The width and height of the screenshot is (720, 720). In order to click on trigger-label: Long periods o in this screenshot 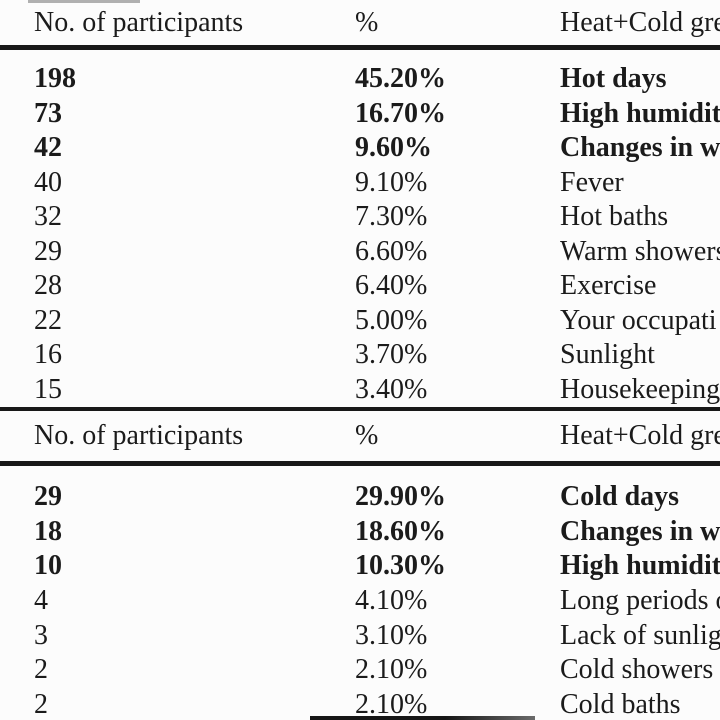, I will do `click(640, 601)`.